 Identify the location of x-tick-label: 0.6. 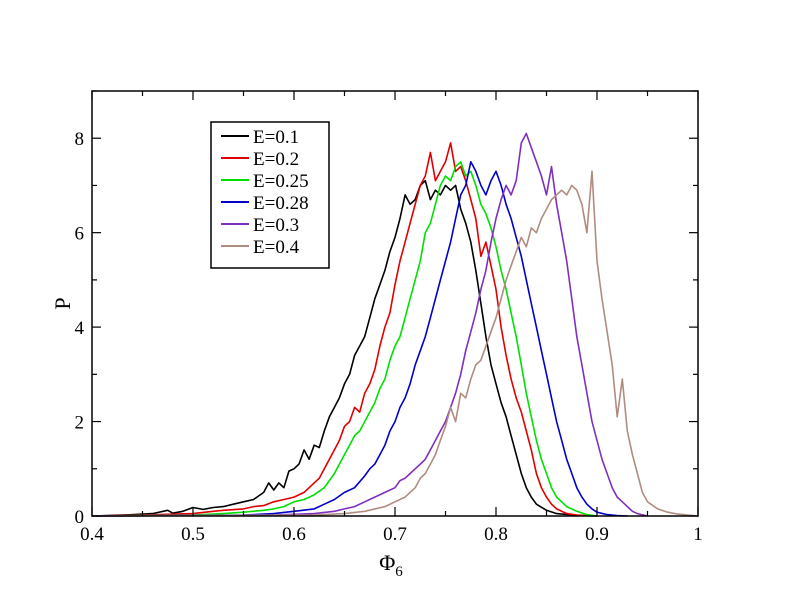
(294, 534).